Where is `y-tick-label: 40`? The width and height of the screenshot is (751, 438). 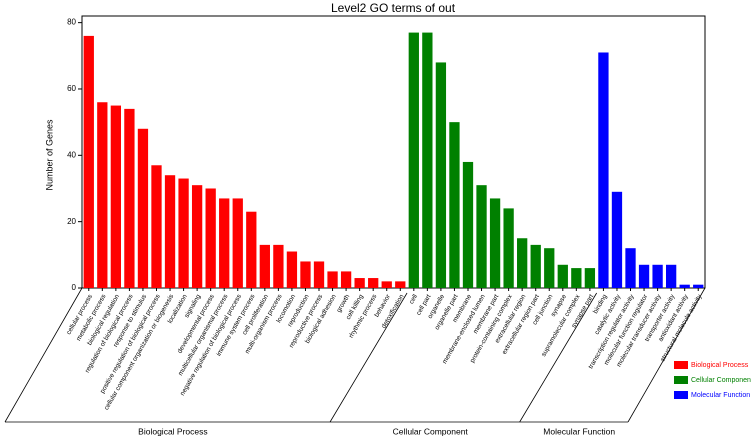
y-tick-label: 40 is located at coordinates (71, 154).